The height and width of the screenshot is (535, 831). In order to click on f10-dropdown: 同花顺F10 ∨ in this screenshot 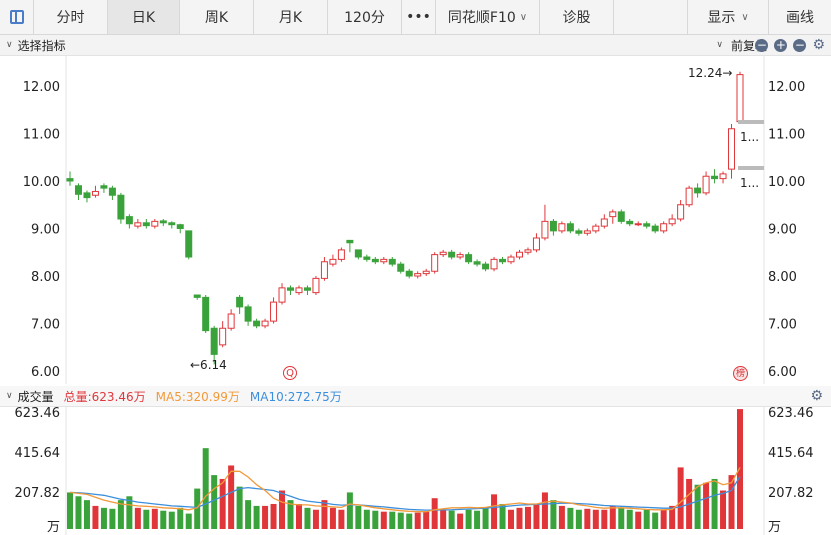, I will do `click(488, 17)`.